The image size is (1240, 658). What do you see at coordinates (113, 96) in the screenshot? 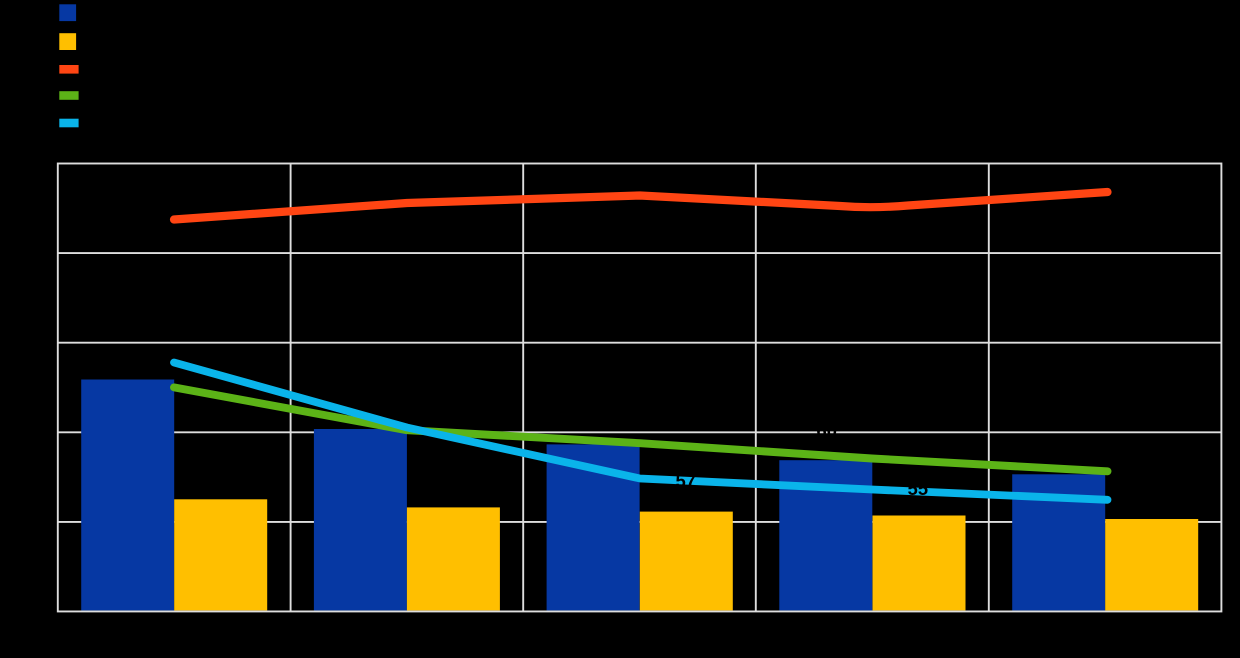
I see `svg-text: Quote A` at bounding box center [113, 96].